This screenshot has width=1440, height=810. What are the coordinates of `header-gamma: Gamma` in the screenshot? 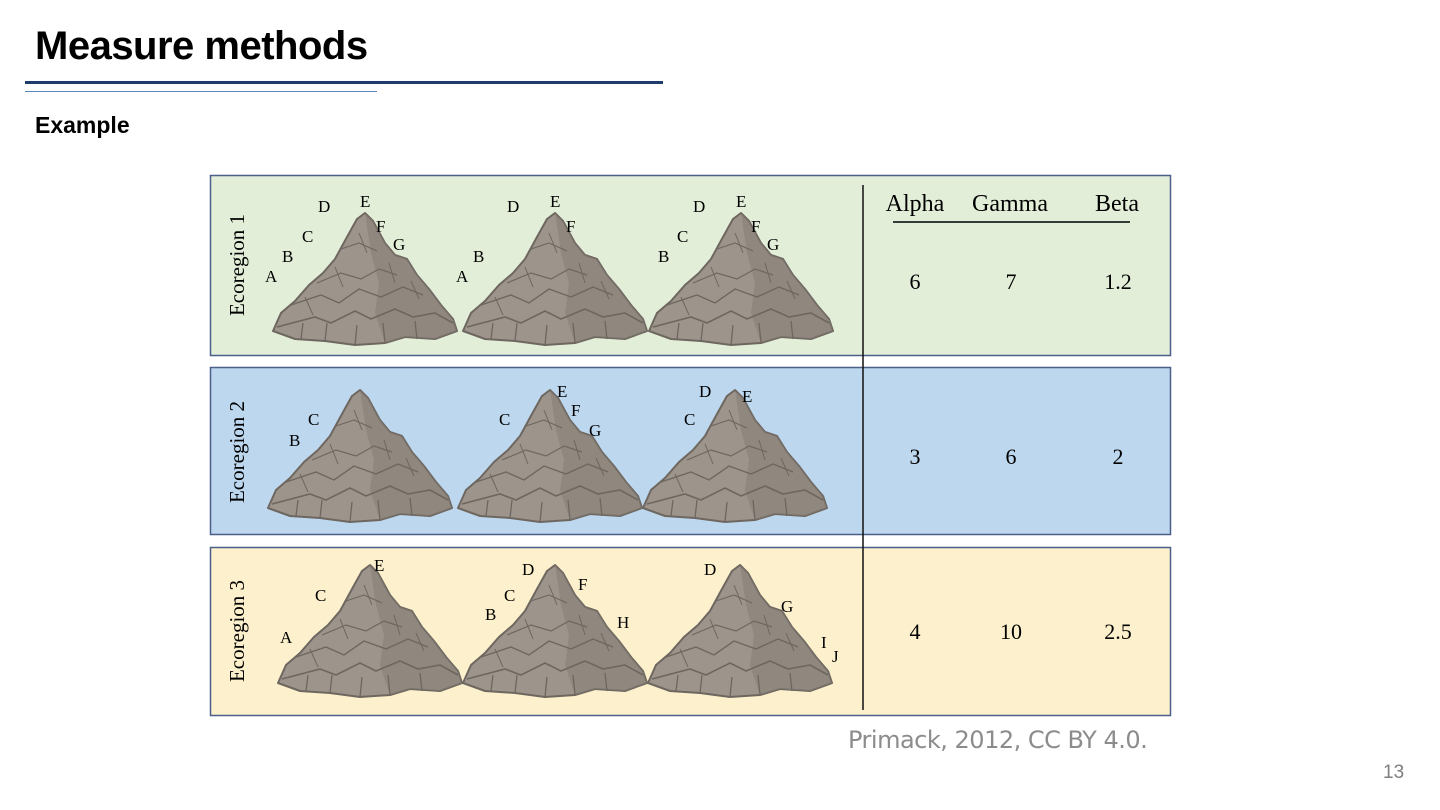 It's located at (1010, 204).